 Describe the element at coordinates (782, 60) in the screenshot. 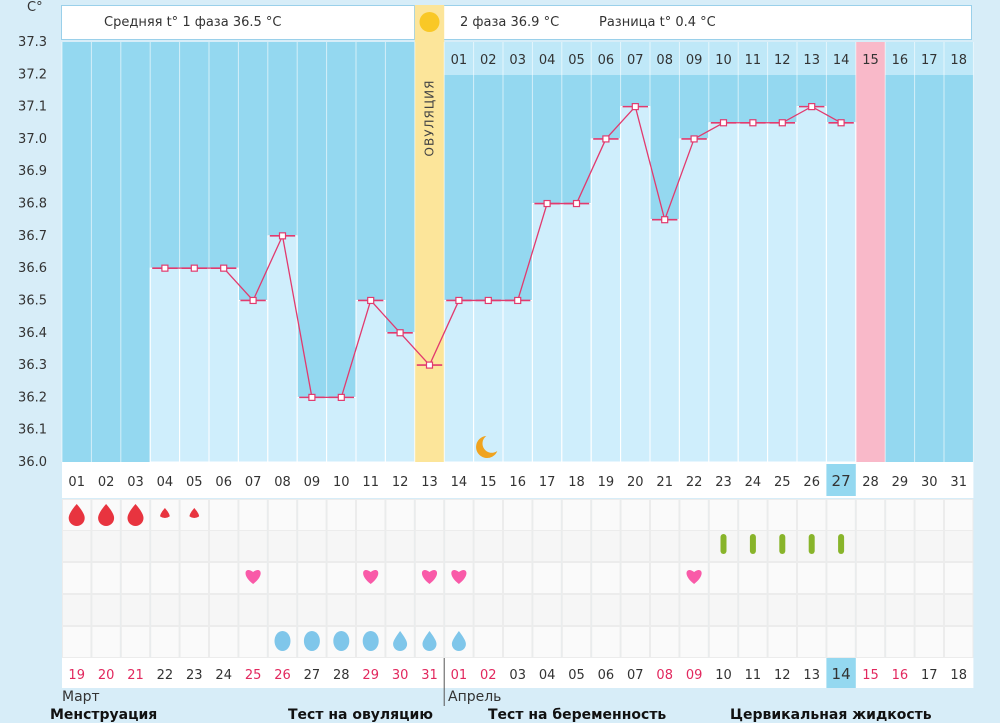

I see `phase2-day-label: 12` at that location.